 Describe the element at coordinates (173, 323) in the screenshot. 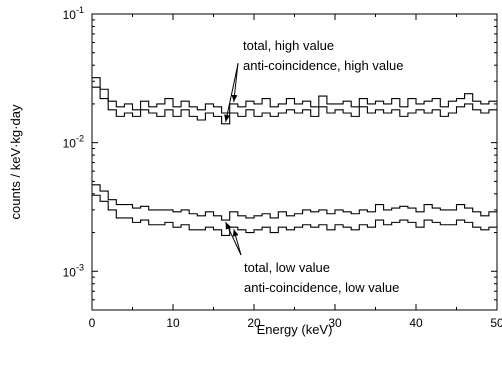

I see `x-tick-label: 10` at that location.